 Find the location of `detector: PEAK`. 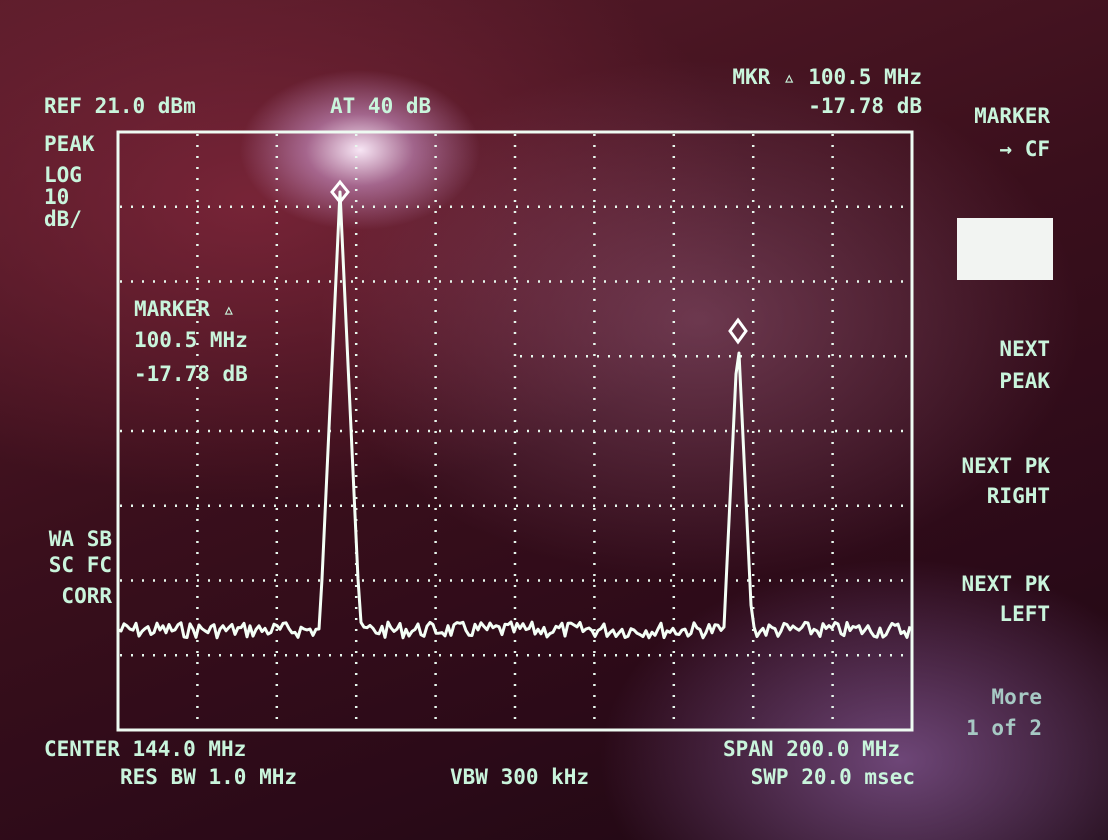

detector: PEAK is located at coordinates (69, 144).